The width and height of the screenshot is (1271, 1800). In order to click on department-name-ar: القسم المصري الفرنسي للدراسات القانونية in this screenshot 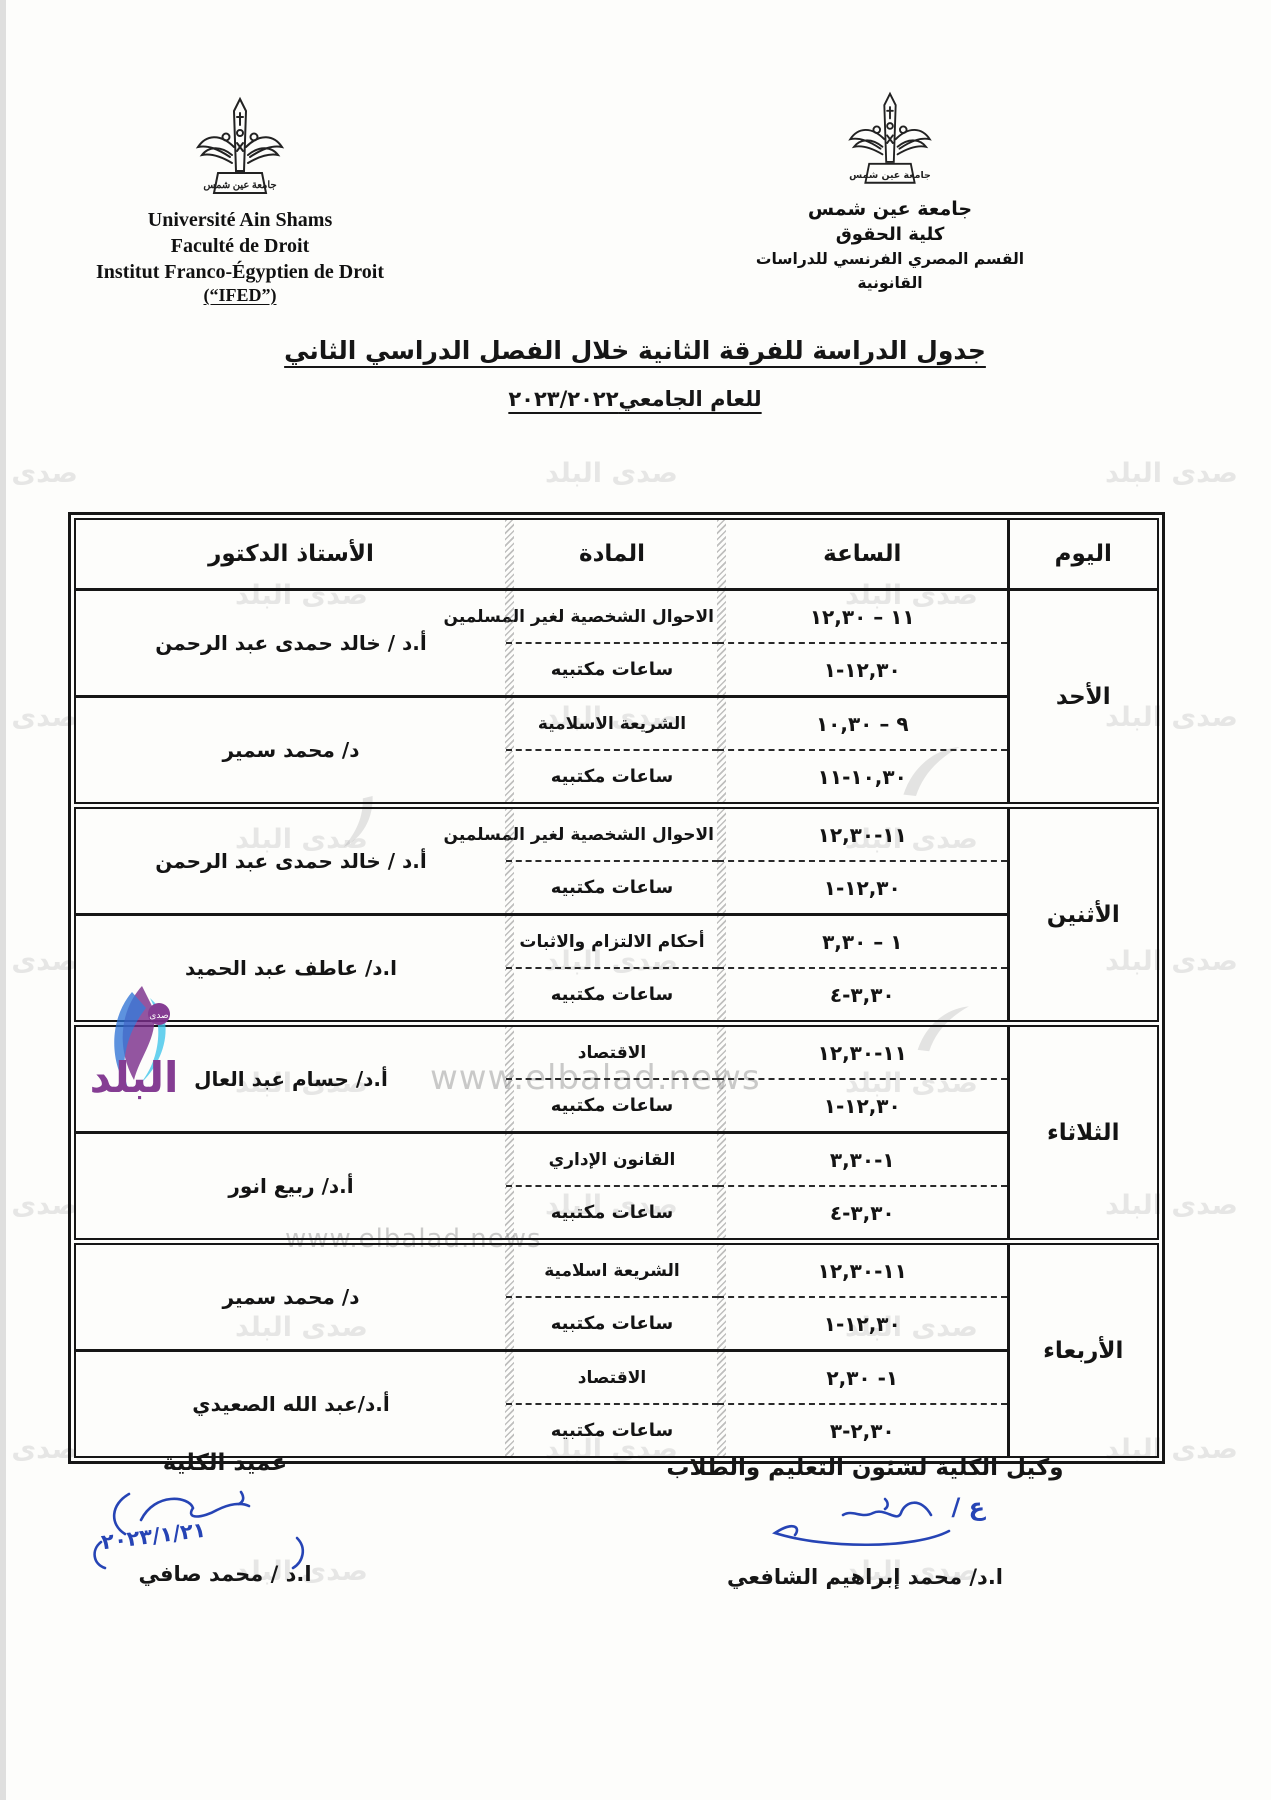, I will do `click(890, 271)`.